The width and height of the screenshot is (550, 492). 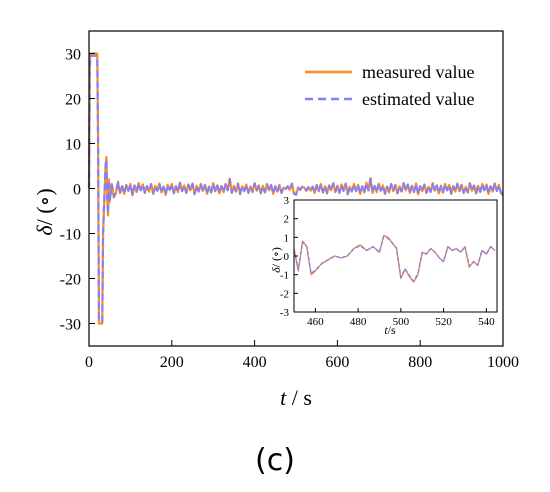 What do you see at coordinates (284, 276) in the screenshot?
I see `inset-y-tick-label: -1` at bounding box center [284, 276].